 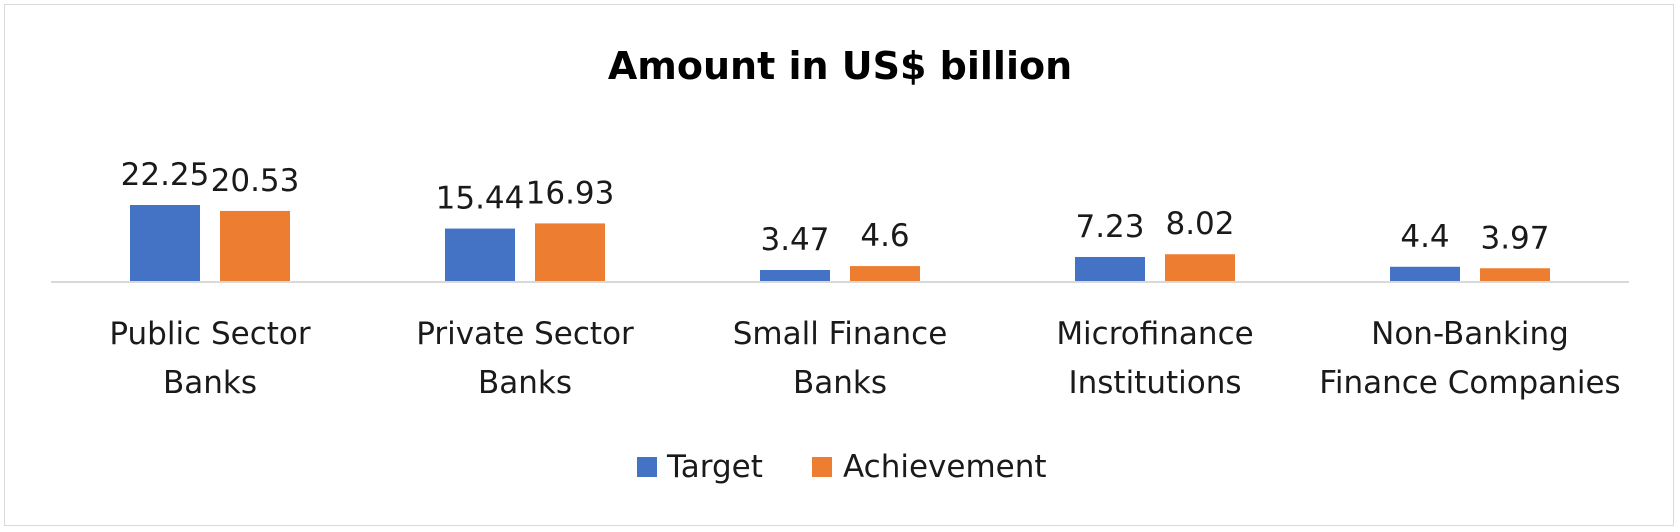 What do you see at coordinates (525, 334) in the screenshot?
I see `category-label-1-line-0: Private Sector` at bounding box center [525, 334].